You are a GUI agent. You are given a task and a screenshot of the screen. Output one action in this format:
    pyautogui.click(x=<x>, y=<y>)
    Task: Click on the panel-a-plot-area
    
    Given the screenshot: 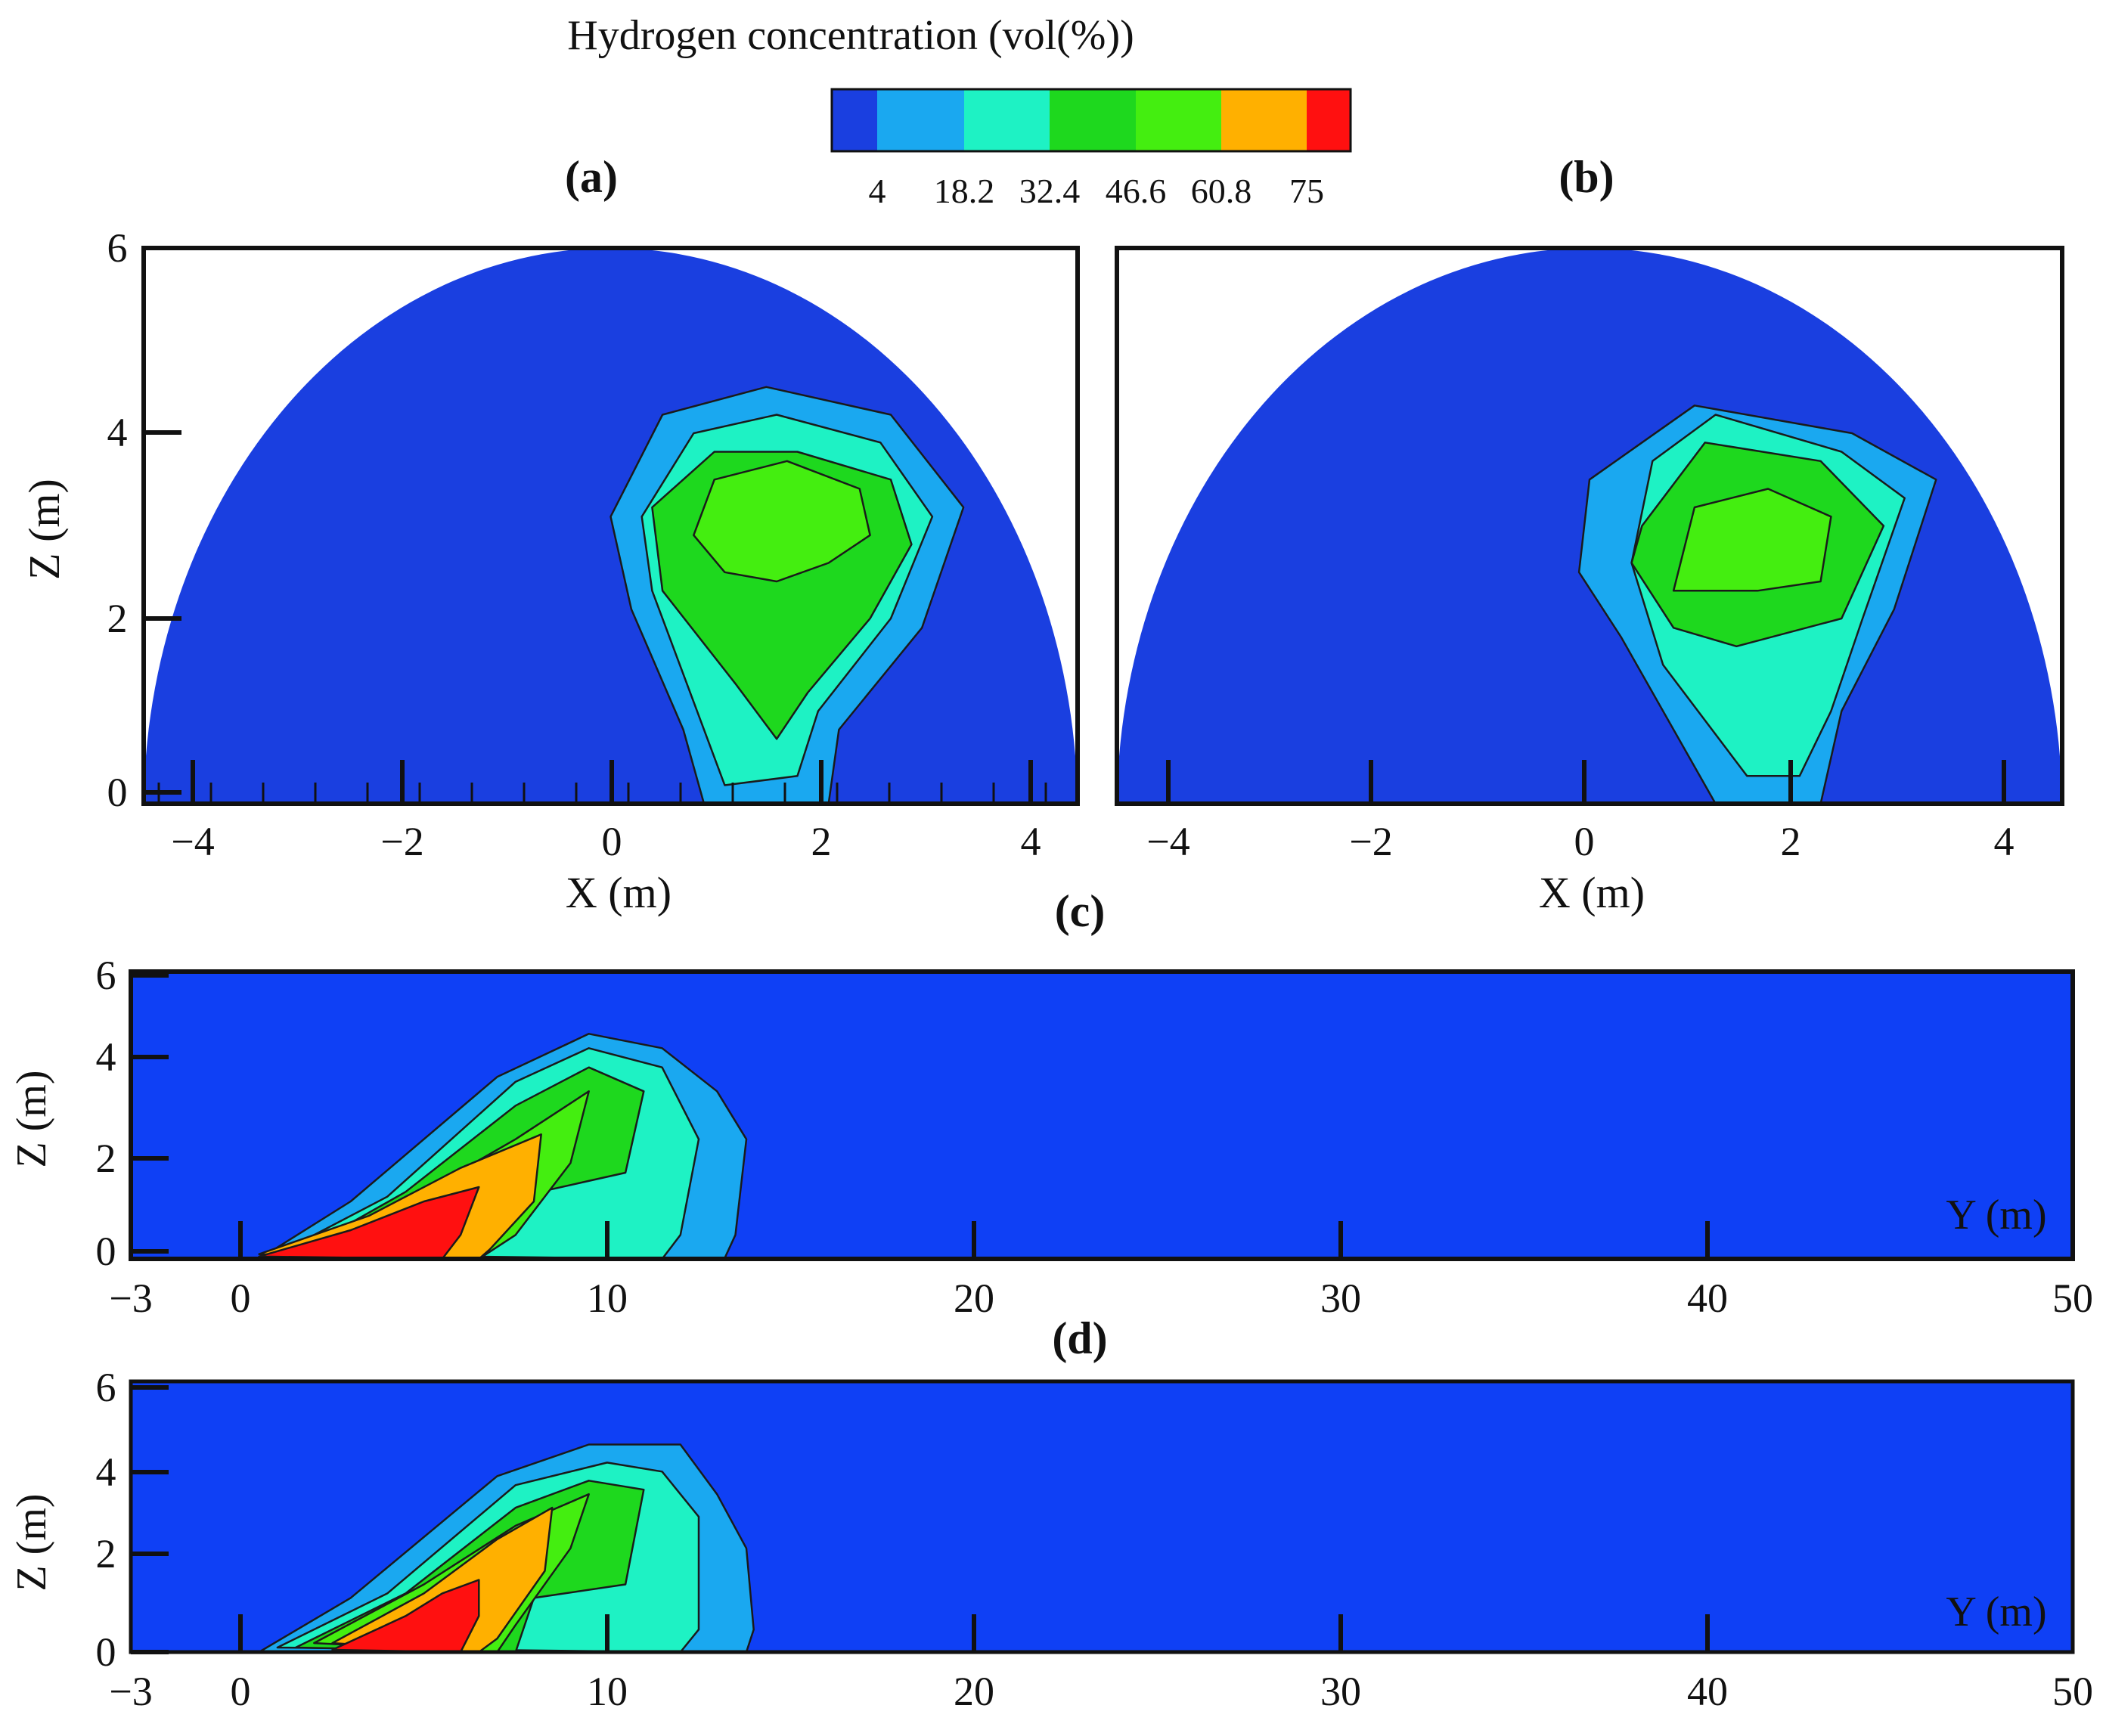 What is the action you would take?
    pyautogui.click(x=611, y=526)
    